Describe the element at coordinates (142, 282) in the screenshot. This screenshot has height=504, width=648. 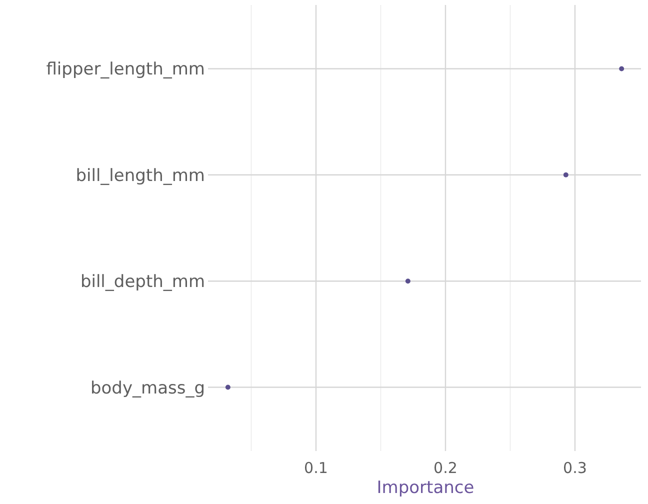
I see `y-tick-label: bill_depth_mm` at that location.